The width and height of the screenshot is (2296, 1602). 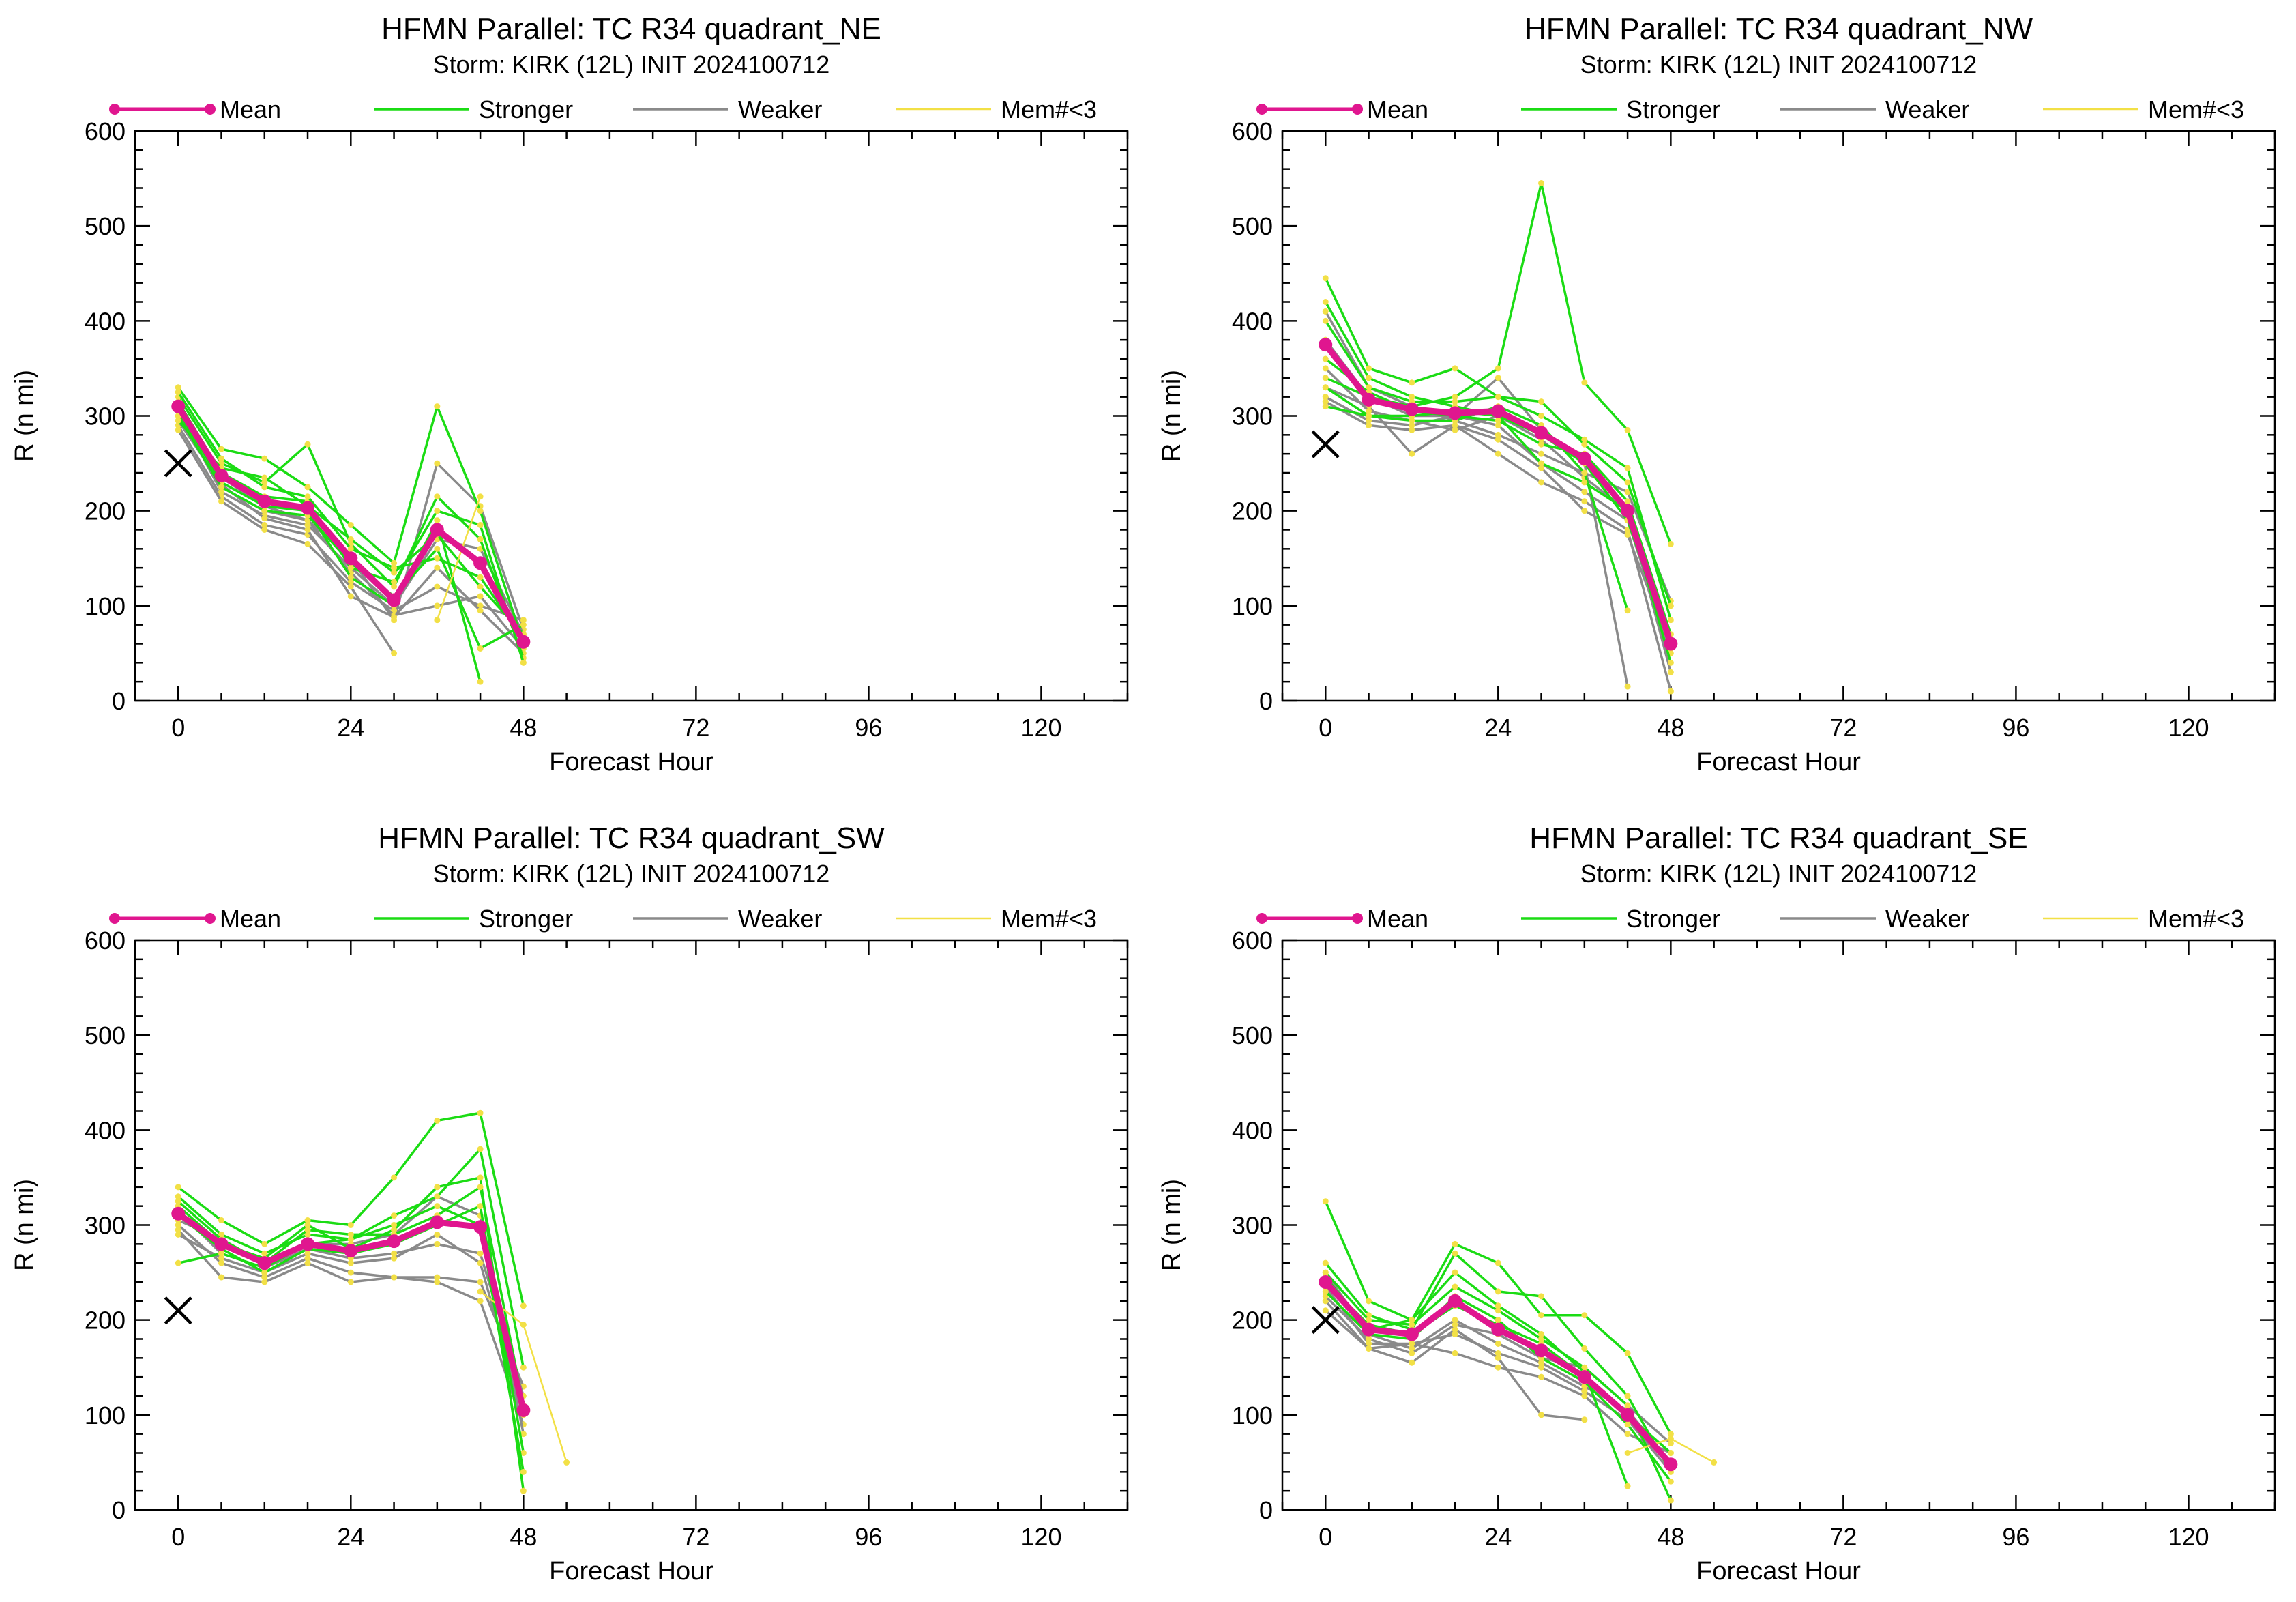 What do you see at coordinates (1041, 1537) in the screenshot?
I see `x-tick-label: 120` at bounding box center [1041, 1537].